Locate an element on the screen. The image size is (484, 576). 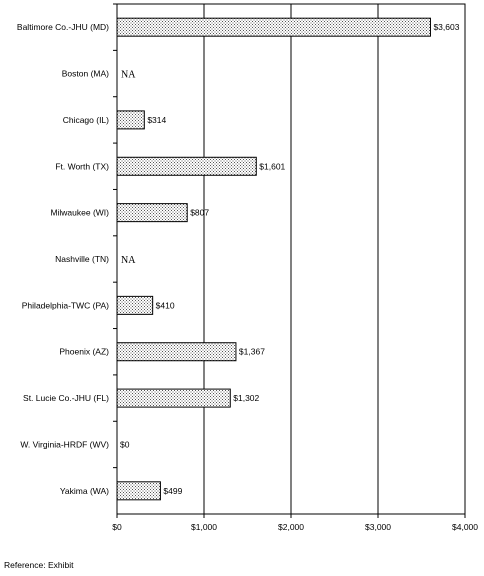
data-label: $499 is located at coordinates (172, 491).